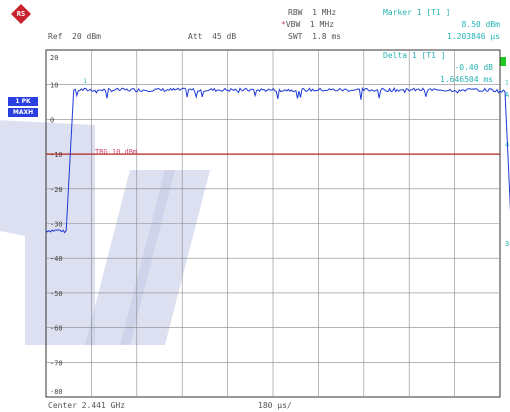 This screenshot has height=412, width=510. What do you see at coordinates (56, 392) in the screenshot?
I see `y-tick-label: -80` at bounding box center [56, 392].